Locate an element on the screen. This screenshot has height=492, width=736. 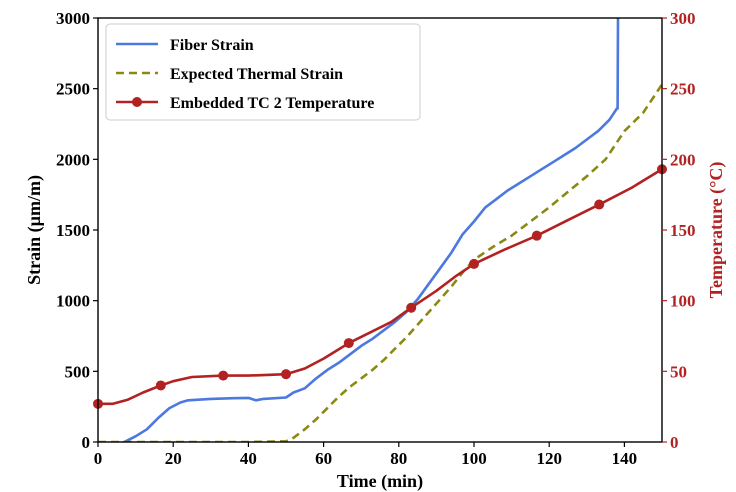
left-y-tick-label: 2000 is located at coordinates (73, 159).